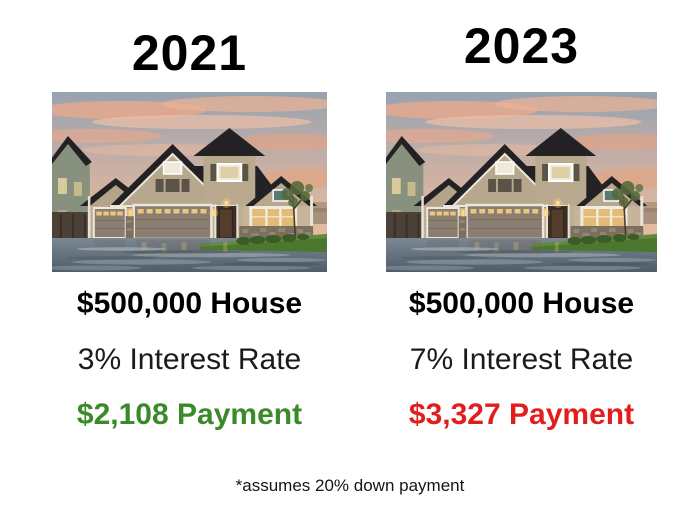  What do you see at coordinates (189, 414) in the screenshot?
I see `payment-label: $2,108 Payment` at bounding box center [189, 414].